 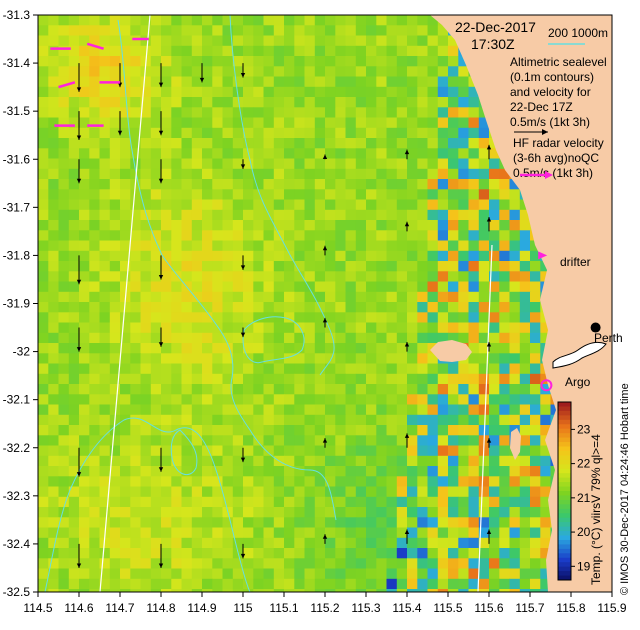 What do you see at coordinates (99, 82) in the screenshot?
I see `hf-radar-vectors` at bounding box center [99, 82].